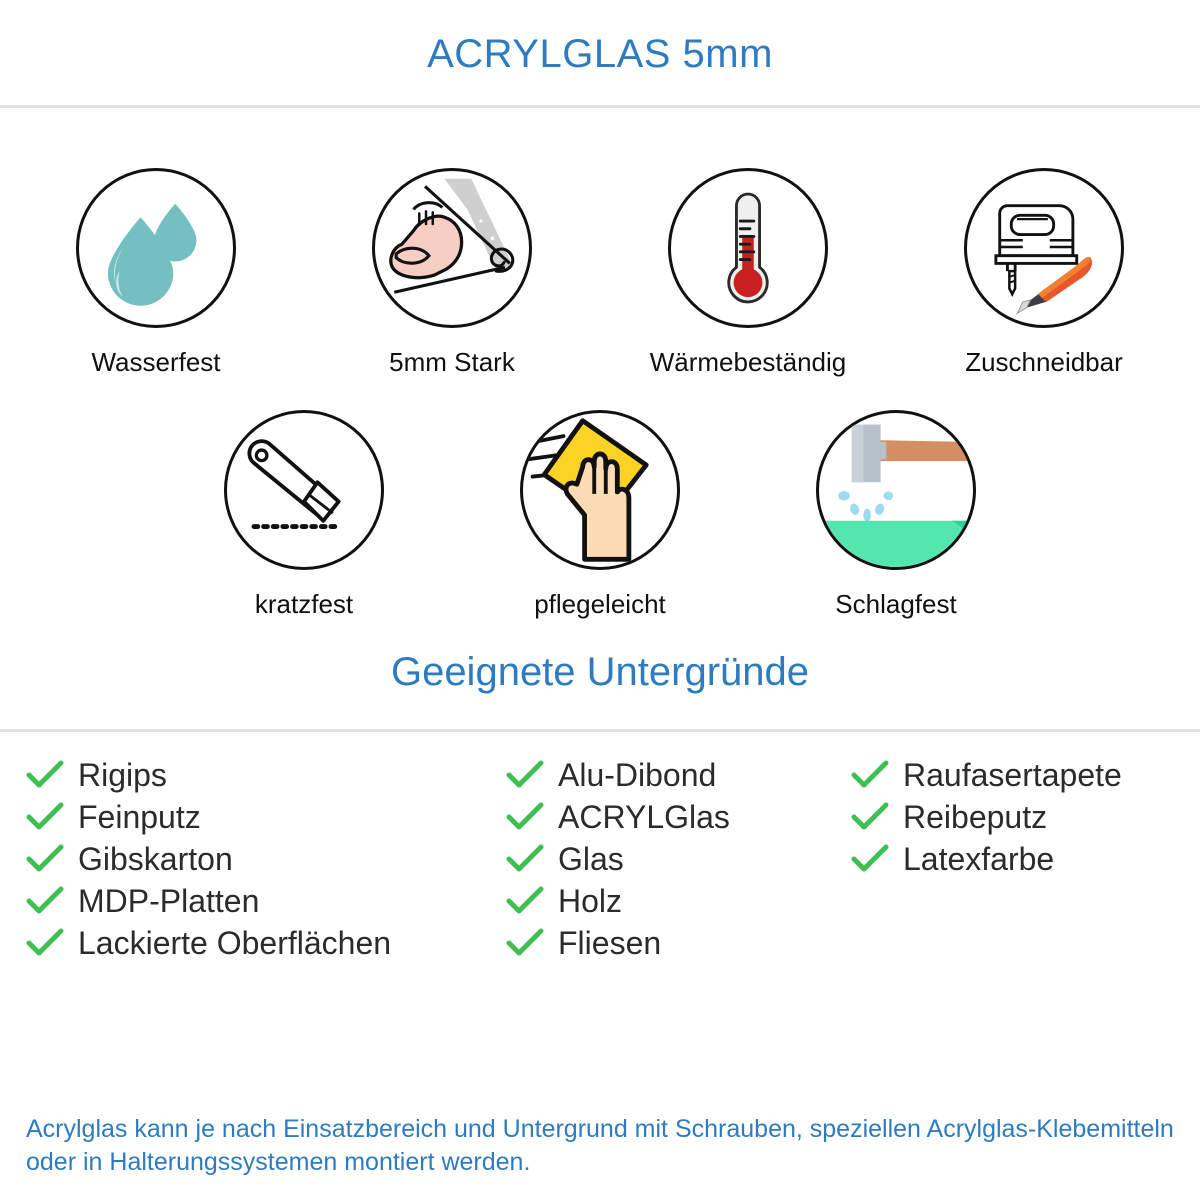 The image size is (1200, 1200). Describe the element at coordinates (156, 362) in the screenshot. I see `feature-label: Wasserfest` at that location.